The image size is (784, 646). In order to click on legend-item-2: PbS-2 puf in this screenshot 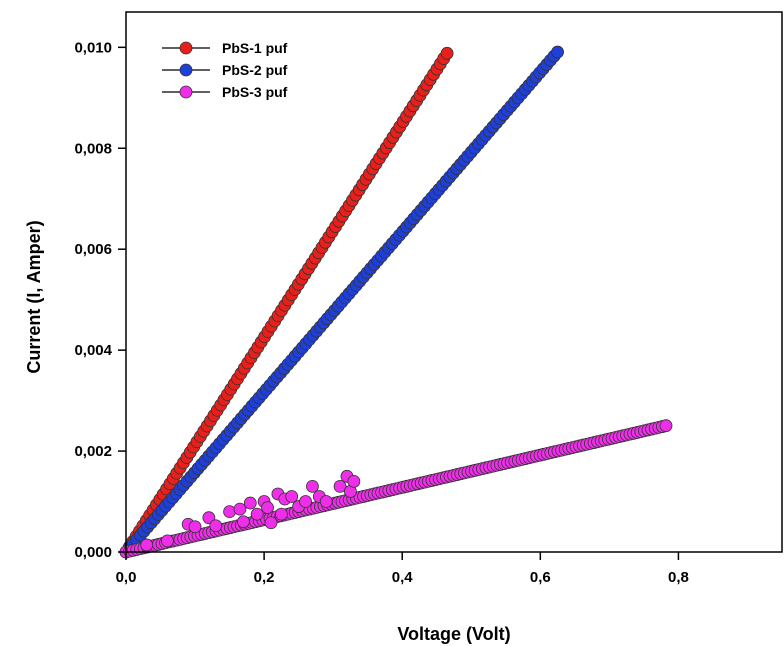, I will do `click(225, 70)`.